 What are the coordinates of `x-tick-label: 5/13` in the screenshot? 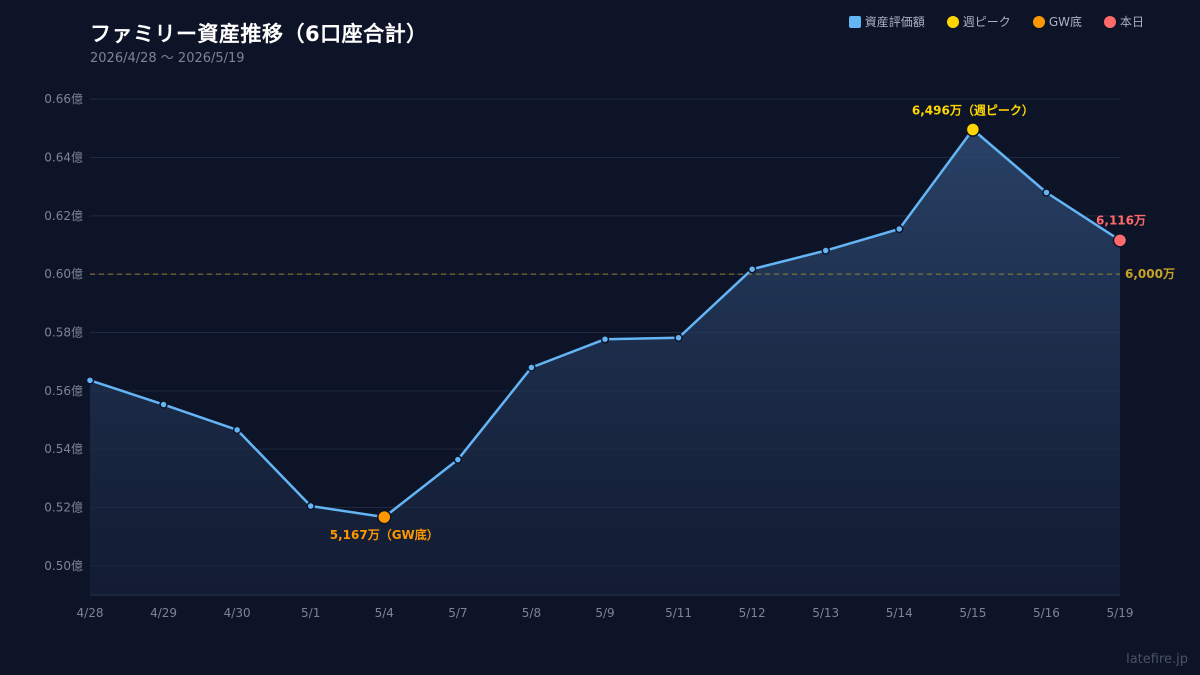 It's located at (825, 613).